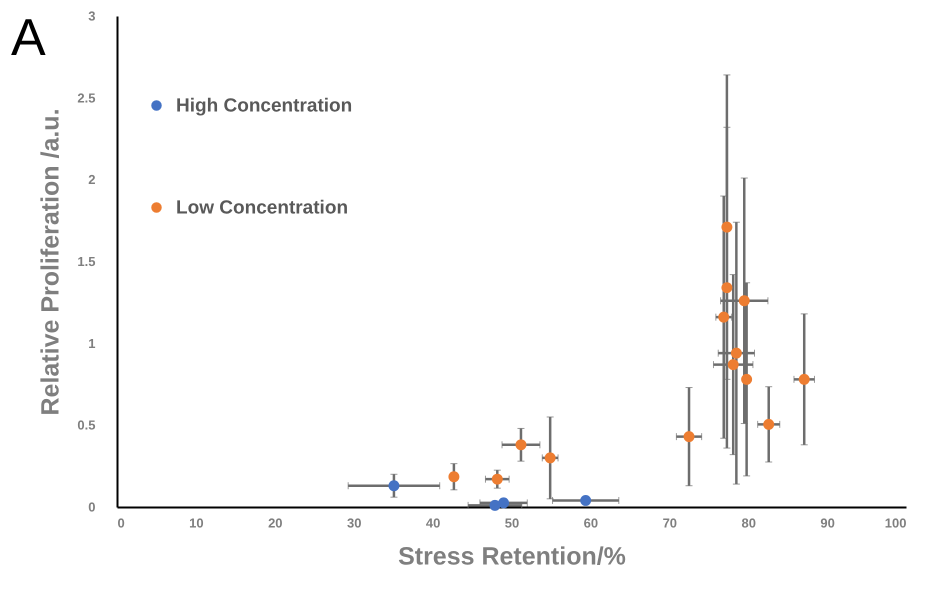  Describe the element at coordinates (86, 425) in the screenshot. I see `y-tick-label: 0.5` at that location.